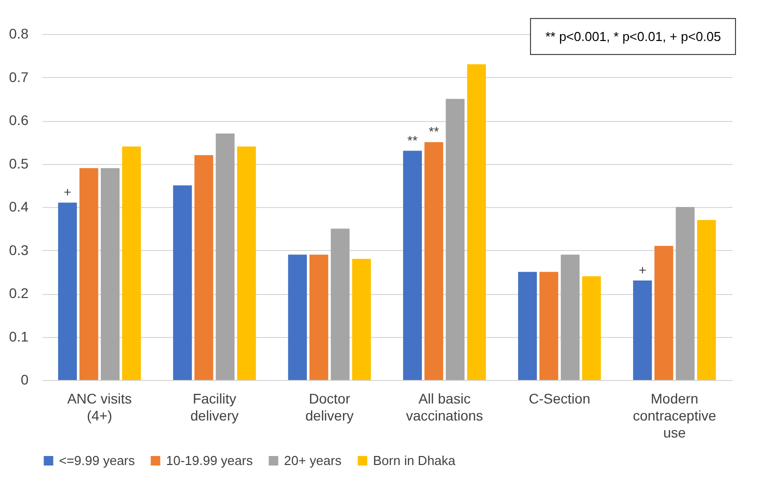 The height and width of the screenshot is (492, 758). I want to click on annotation: ** p<0.001, * p<0.01, + p<0.05, so click(633, 36).